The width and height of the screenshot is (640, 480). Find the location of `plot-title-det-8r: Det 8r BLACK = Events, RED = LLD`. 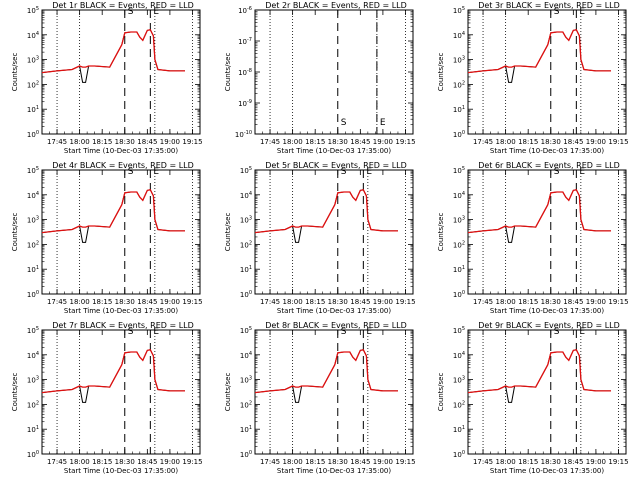

plot-title-det-8r: Det 8r BLACK = Events, RED = LLD is located at coordinates (336, 325).